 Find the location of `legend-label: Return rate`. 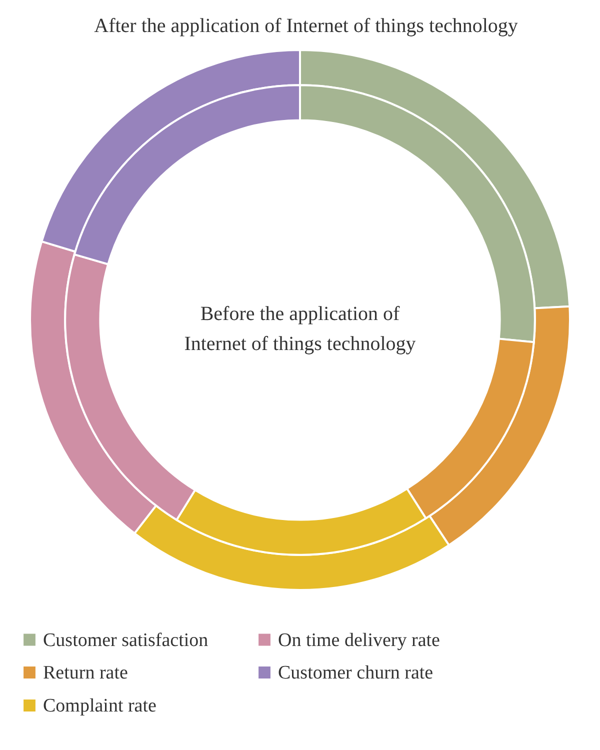

legend-label: Return rate is located at coordinates (85, 673).